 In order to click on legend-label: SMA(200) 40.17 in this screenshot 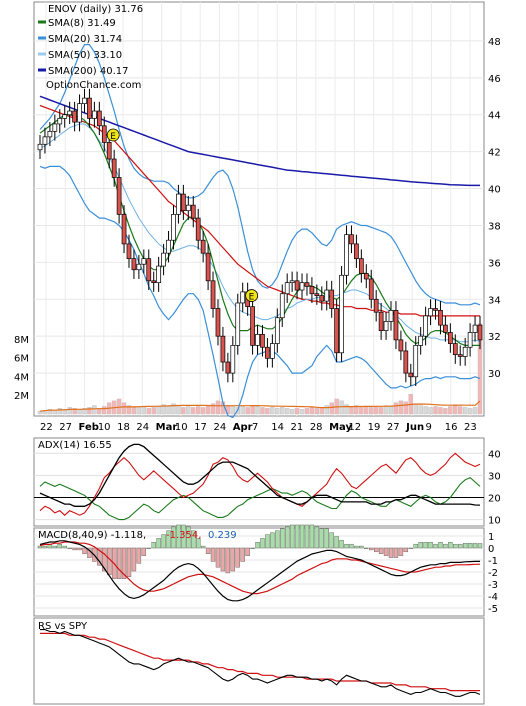, I will do `click(88, 71)`.